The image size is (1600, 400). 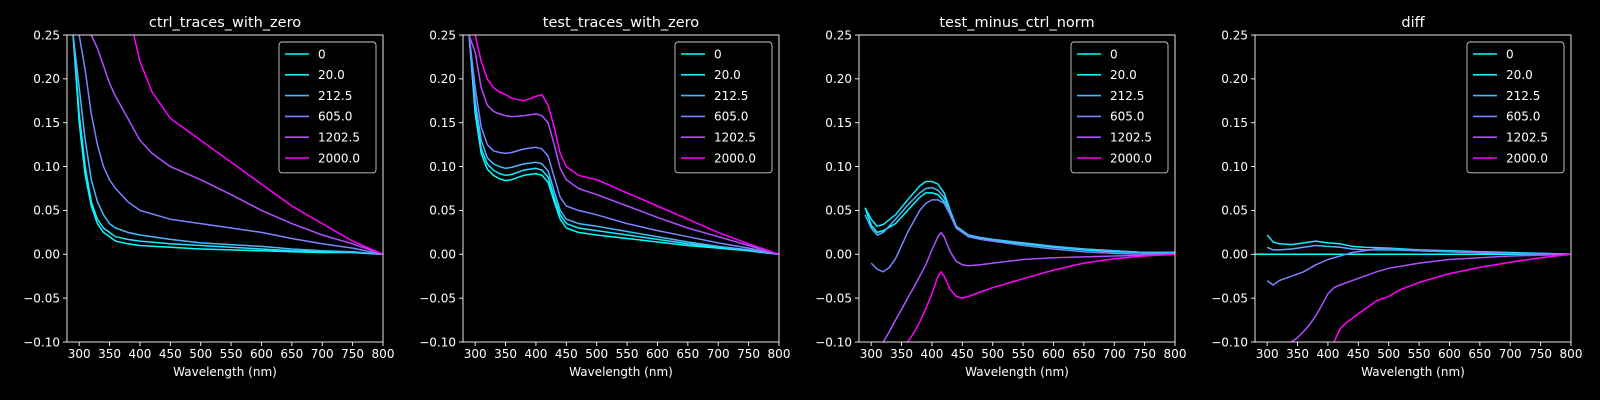 I want to click on chart-title: test_traces_with_zero, so click(x=621, y=23).